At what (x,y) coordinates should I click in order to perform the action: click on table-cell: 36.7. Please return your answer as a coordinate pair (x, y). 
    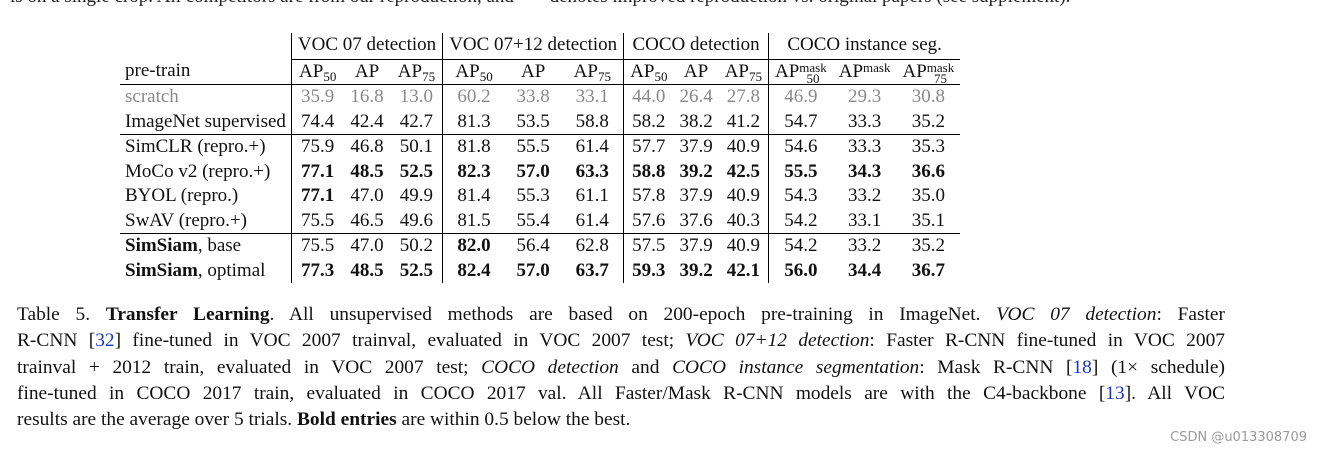
    Looking at the image, I should click on (928, 270).